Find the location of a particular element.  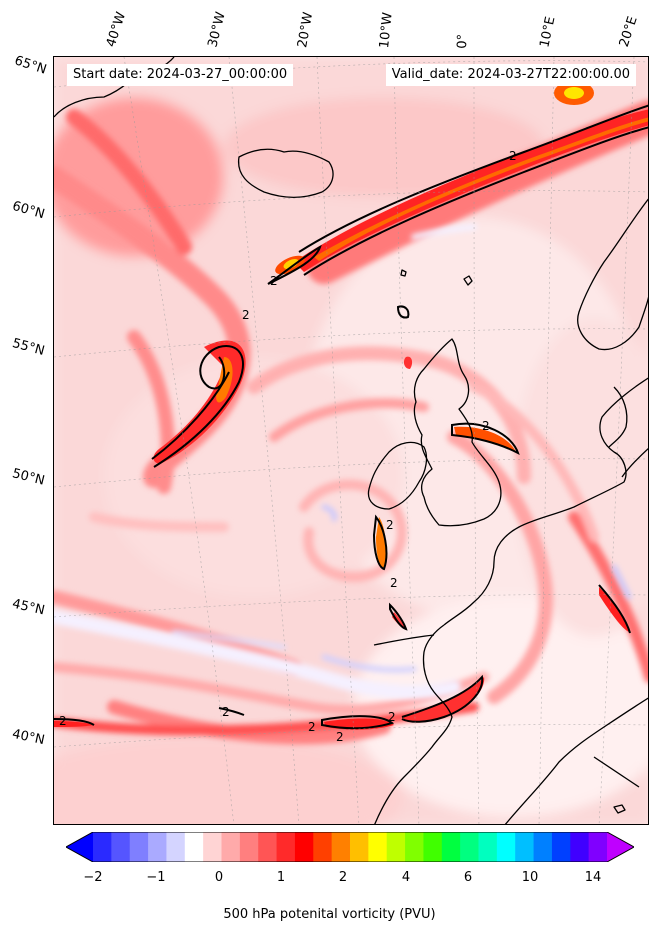

lat-label-60n: 60°N is located at coordinates (28, 210).